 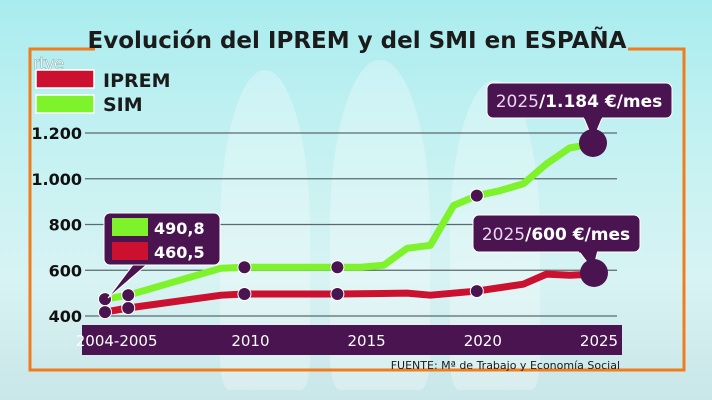 I want to click on y-tick-label: 1.000, so click(x=56, y=179).